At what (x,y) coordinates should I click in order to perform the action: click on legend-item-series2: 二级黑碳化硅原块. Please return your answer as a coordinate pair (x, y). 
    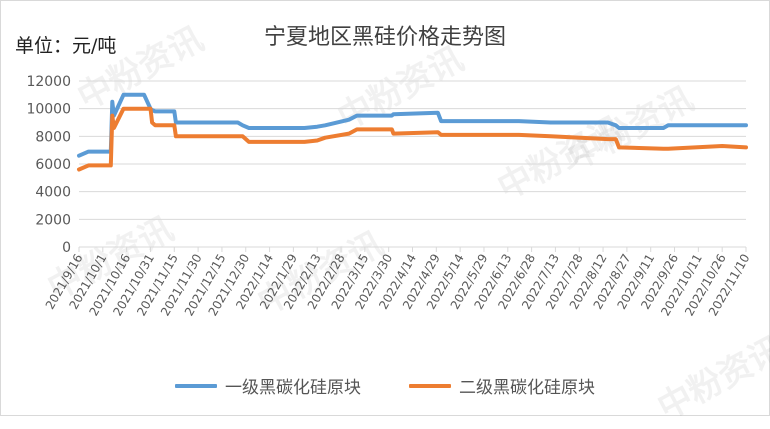
    Looking at the image, I should click on (502, 385).